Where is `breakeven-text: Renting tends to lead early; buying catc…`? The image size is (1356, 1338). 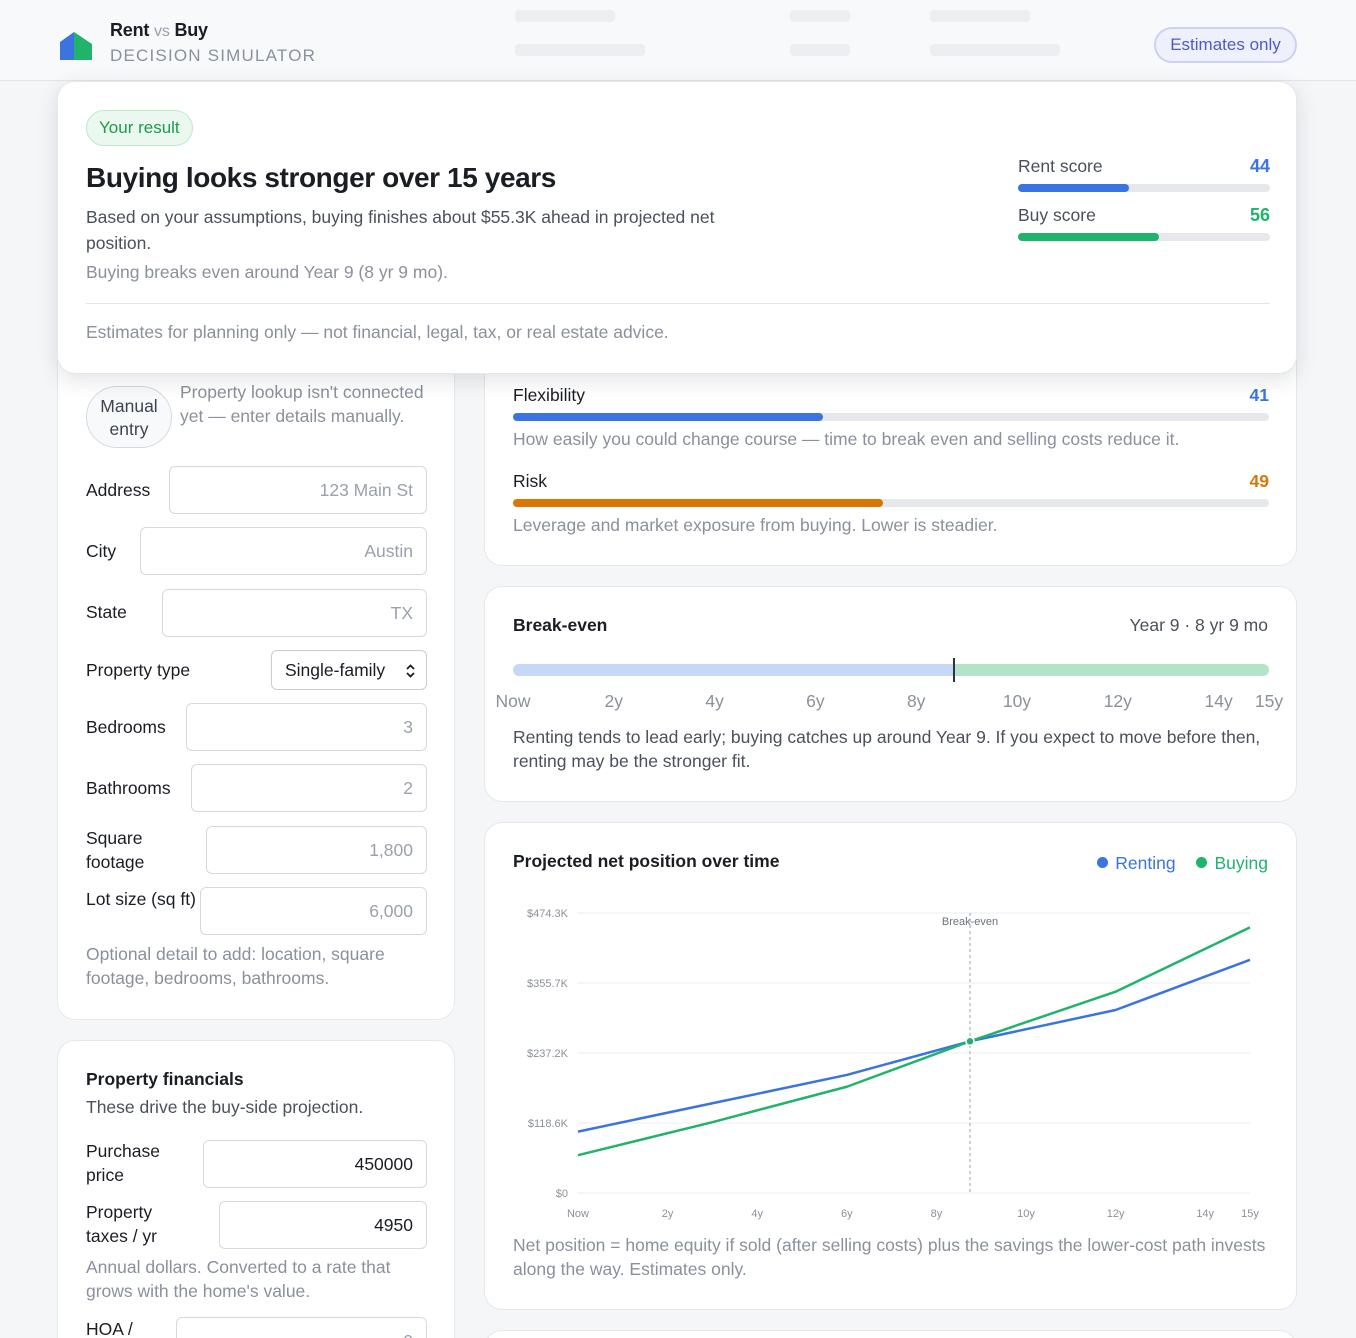
breakeven-text: Renting tends to lead early; buying catc… is located at coordinates (887, 749).